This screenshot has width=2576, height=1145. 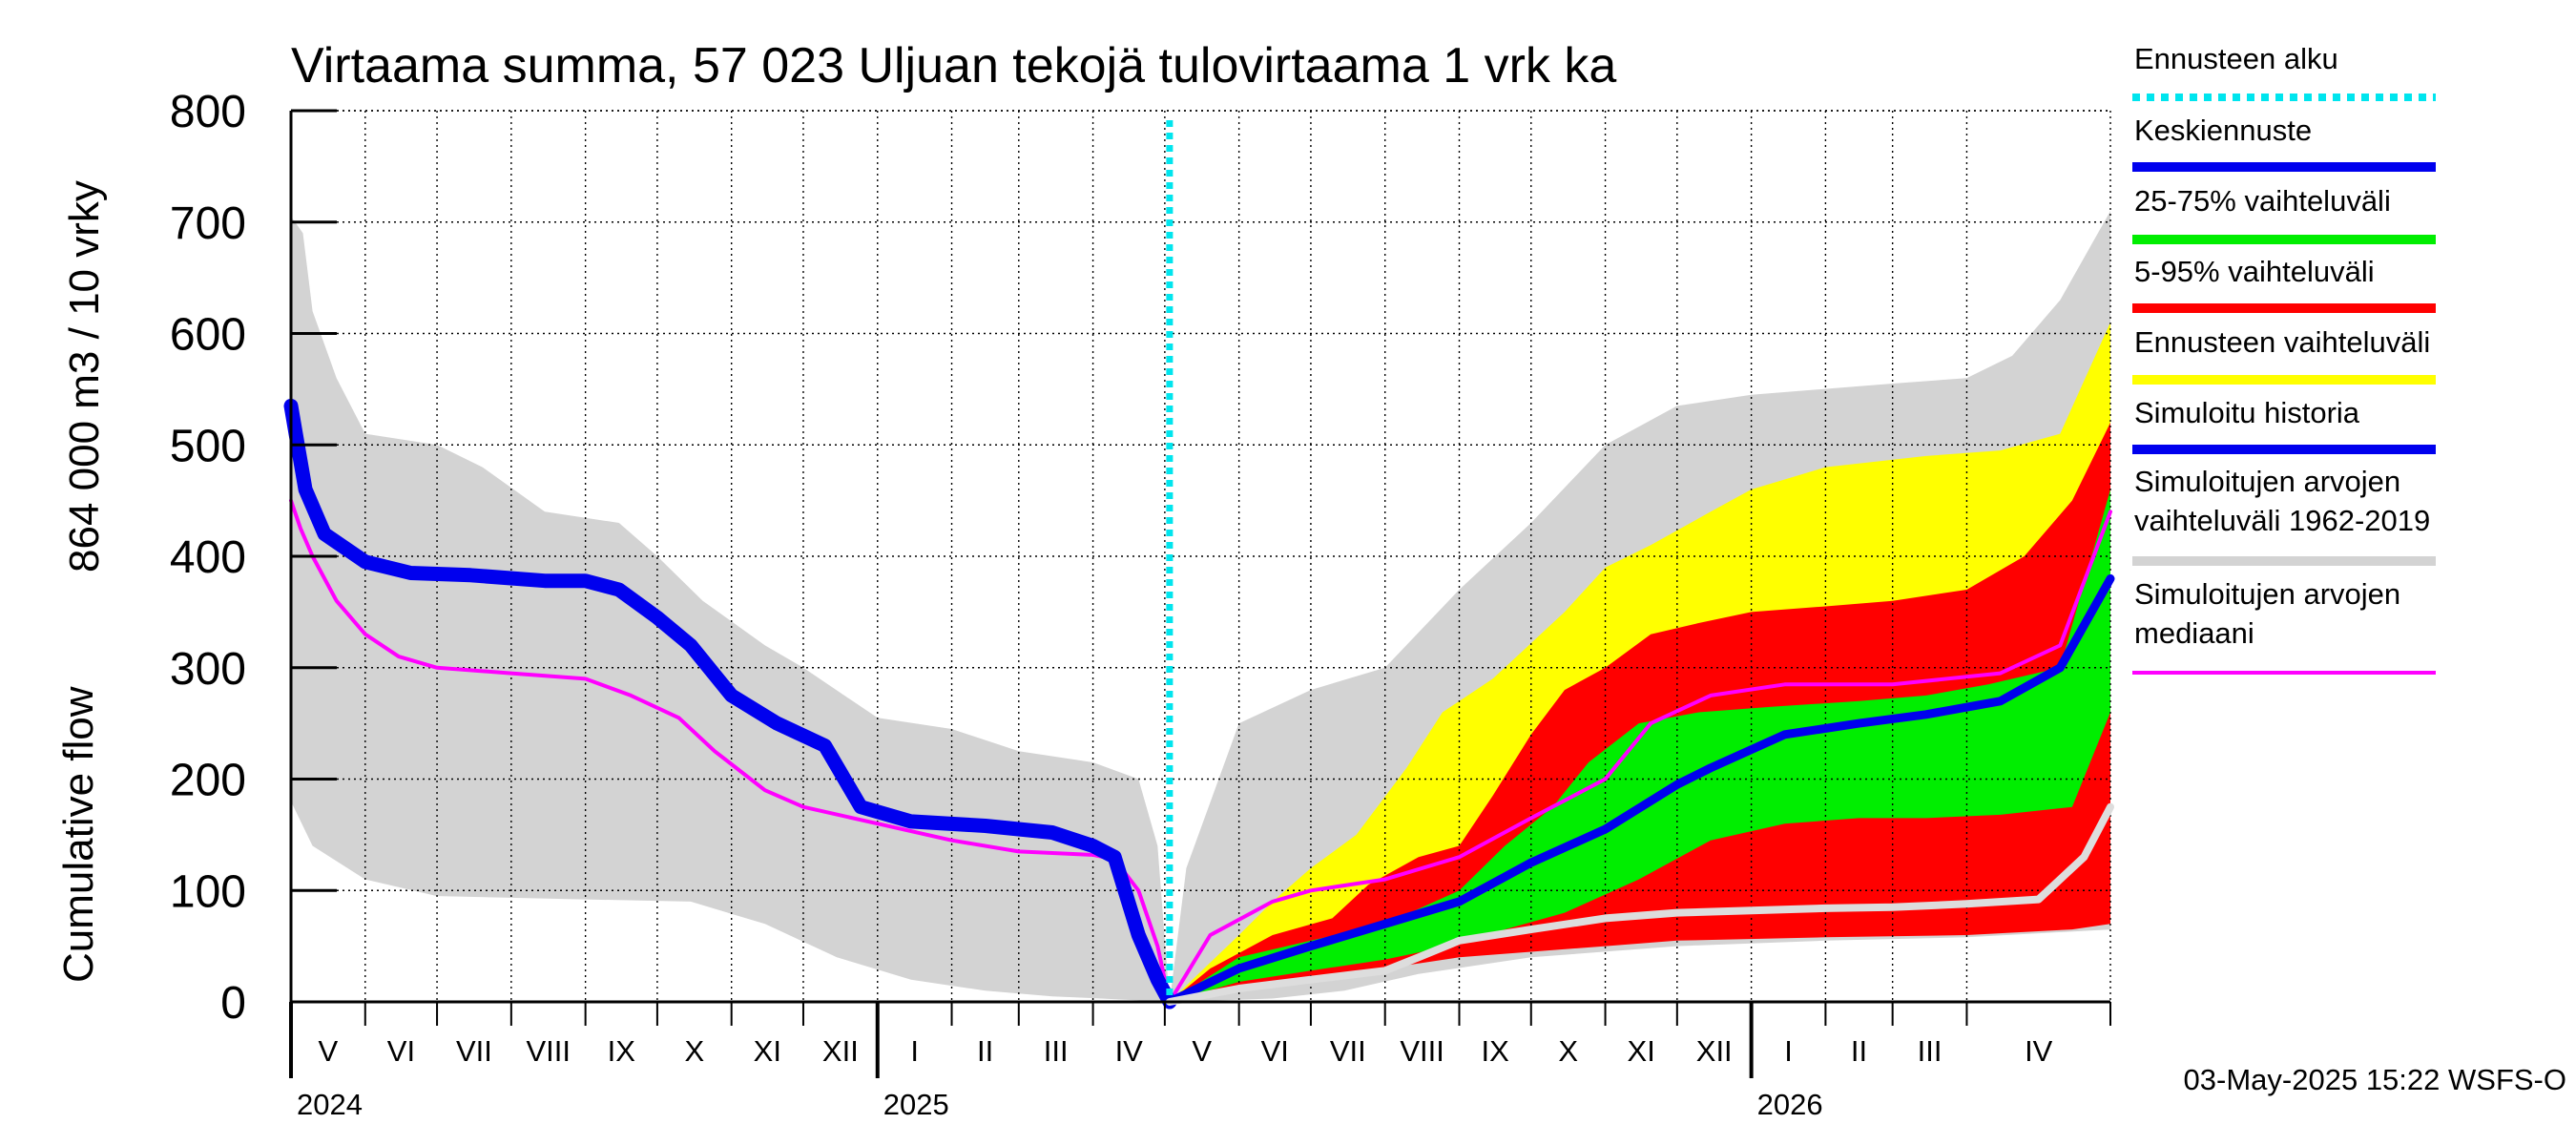 What do you see at coordinates (208, 557) in the screenshot?
I see `y-tick-label: 400` at bounding box center [208, 557].